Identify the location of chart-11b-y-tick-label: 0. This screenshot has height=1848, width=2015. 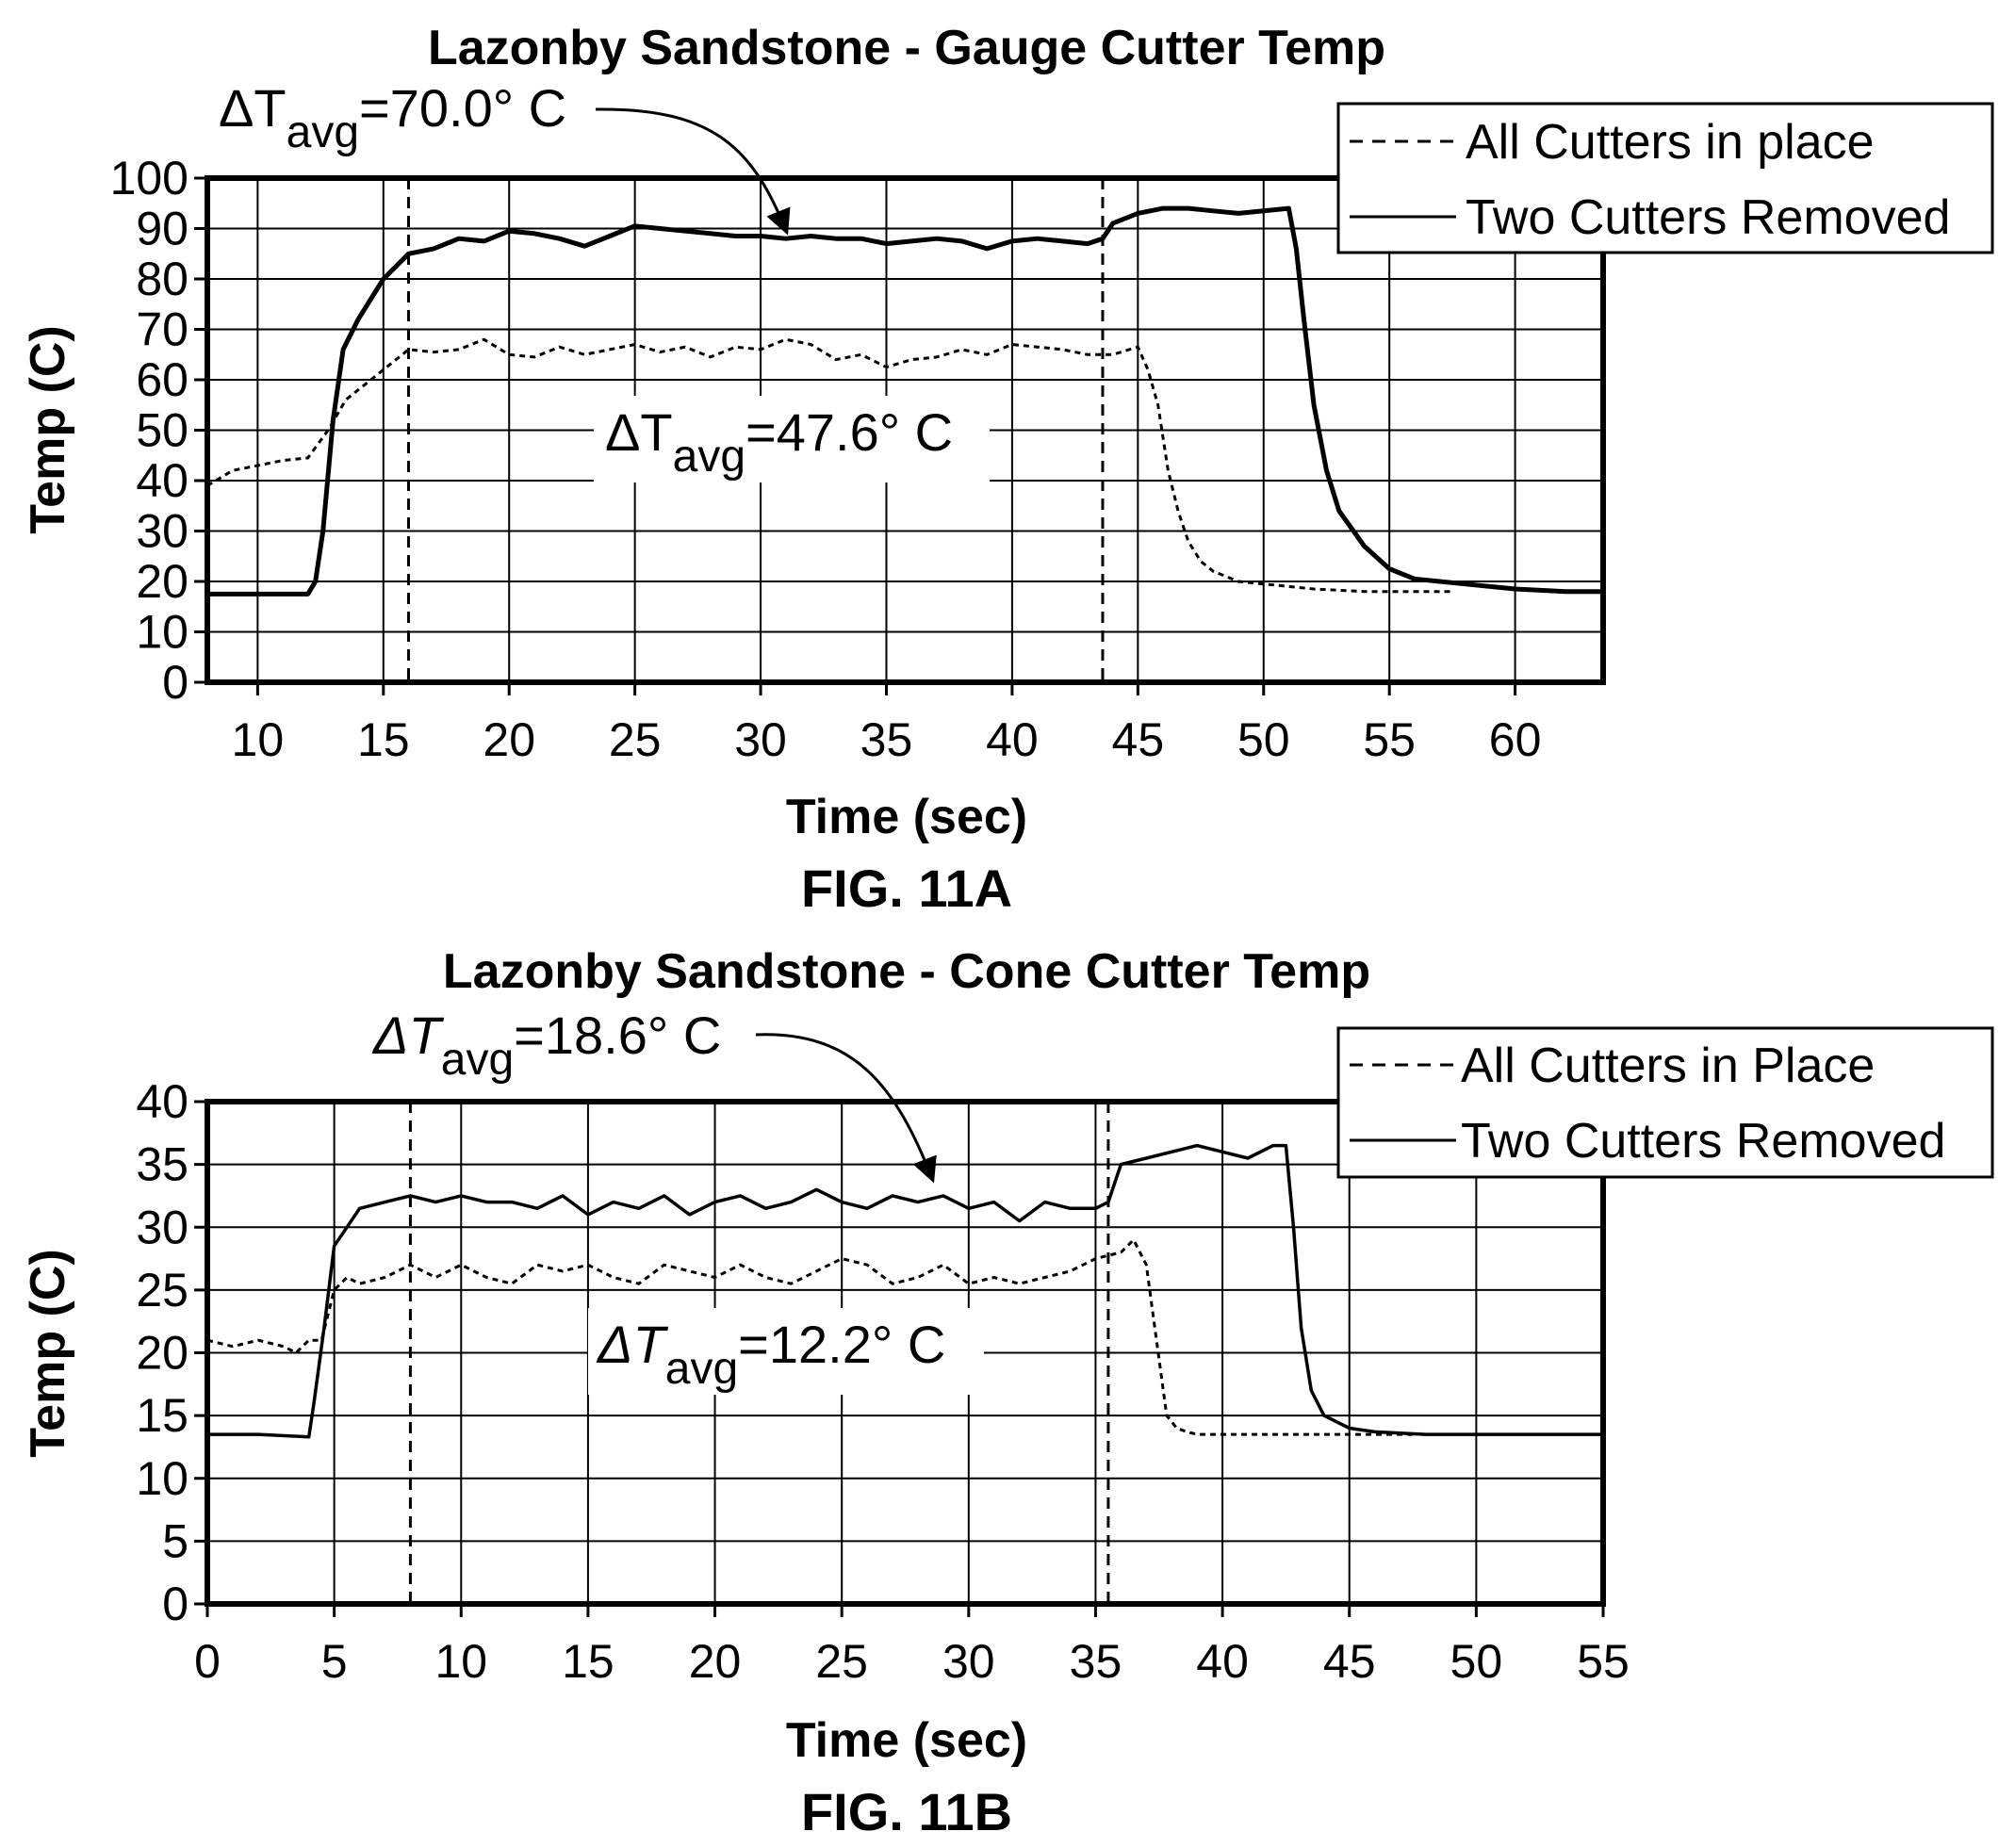
(175, 1604).